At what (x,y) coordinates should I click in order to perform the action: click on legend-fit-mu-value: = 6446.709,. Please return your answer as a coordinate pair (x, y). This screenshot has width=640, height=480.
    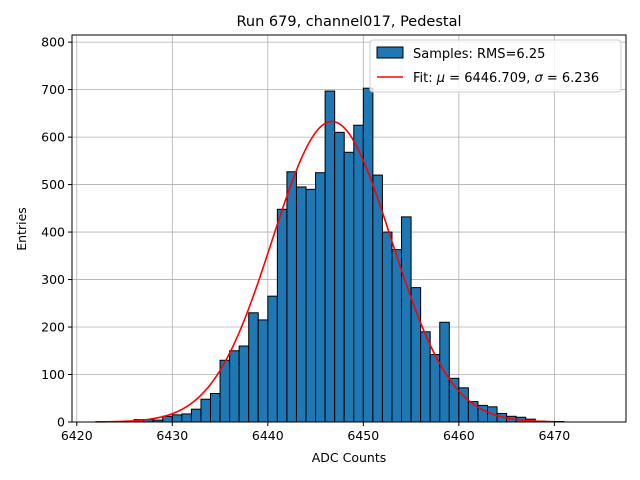
    Looking at the image, I should click on (489, 78).